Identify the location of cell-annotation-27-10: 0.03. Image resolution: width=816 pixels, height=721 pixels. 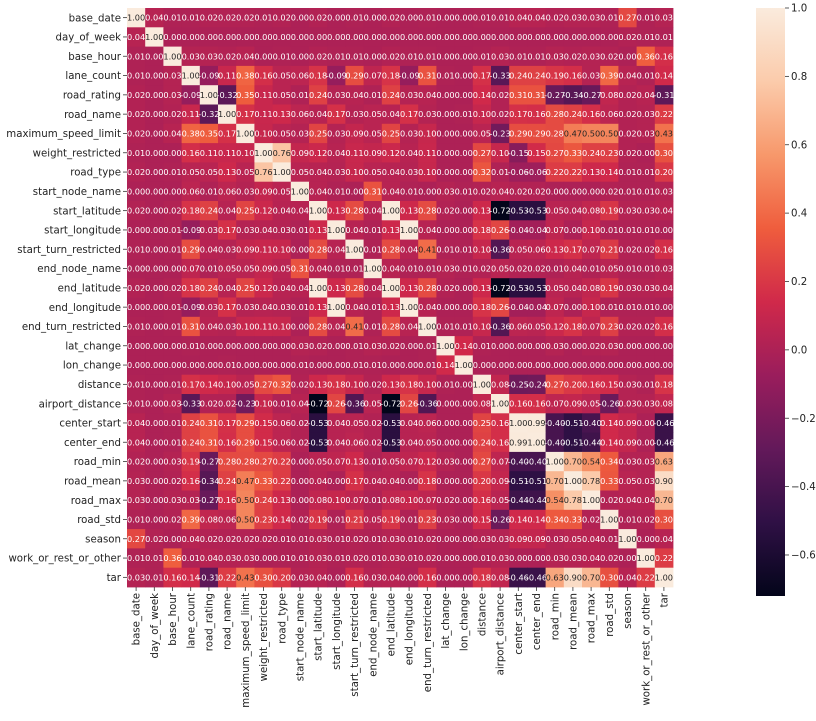
(318, 539).